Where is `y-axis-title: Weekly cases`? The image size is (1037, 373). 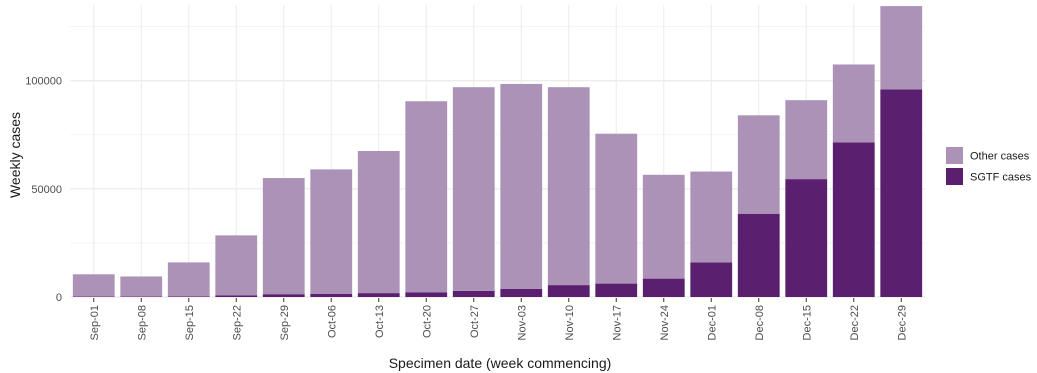 y-axis-title: Weekly cases is located at coordinates (15, 155).